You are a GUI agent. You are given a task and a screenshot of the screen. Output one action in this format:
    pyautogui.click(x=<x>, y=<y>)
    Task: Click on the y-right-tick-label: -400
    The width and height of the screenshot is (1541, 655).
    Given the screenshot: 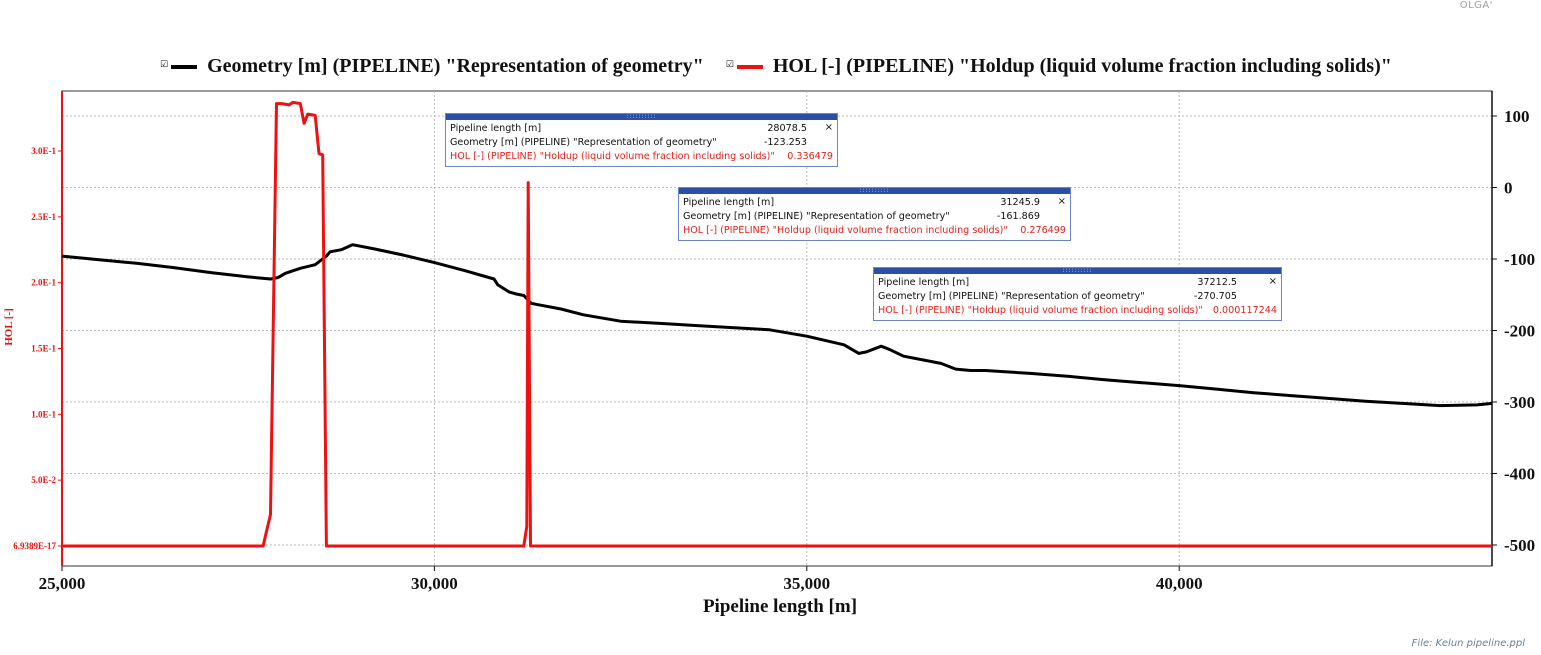 What is the action you would take?
    pyautogui.click(x=1519, y=474)
    